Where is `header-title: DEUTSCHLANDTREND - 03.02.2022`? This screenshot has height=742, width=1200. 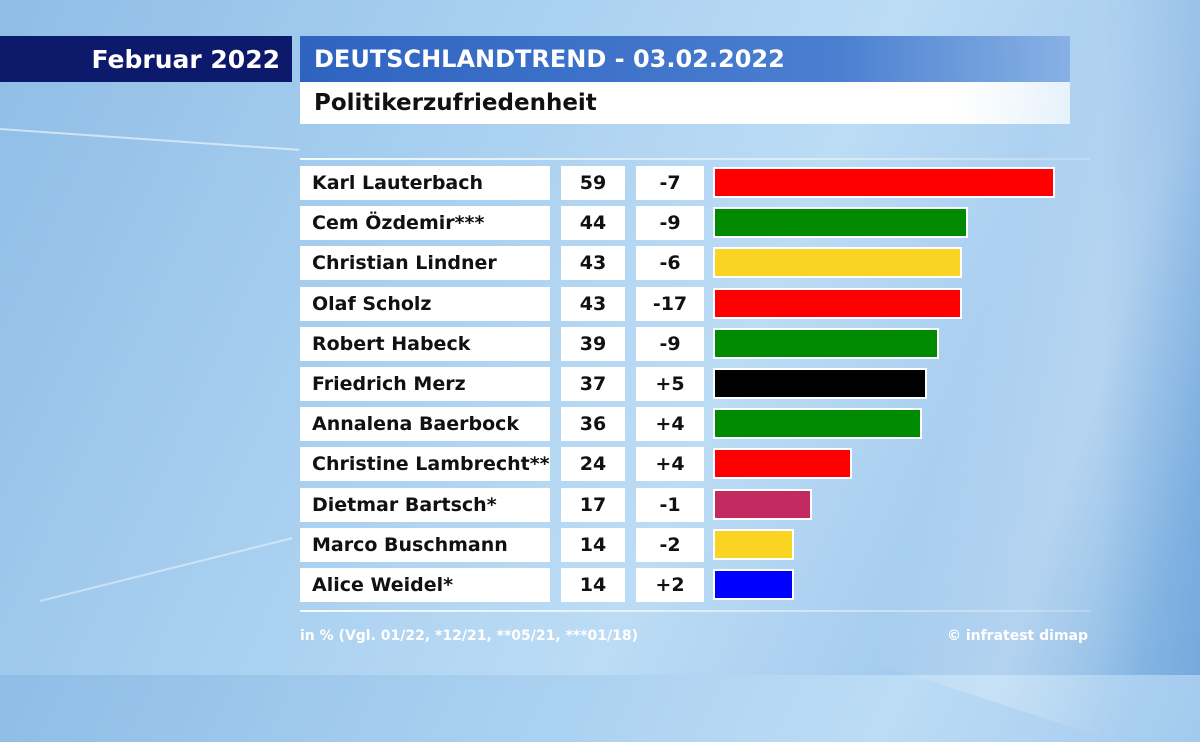 header-title: DEUTSCHLANDTREND - 03.02.2022 is located at coordinates (685, 59).